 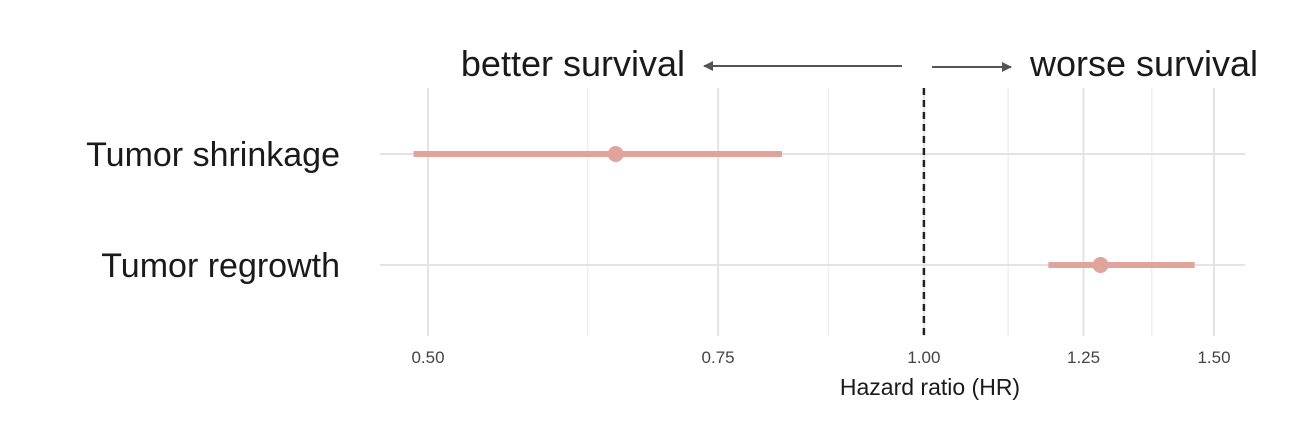 I want to click on x-tick-label: 1.50, so click(x=1213, y=357).